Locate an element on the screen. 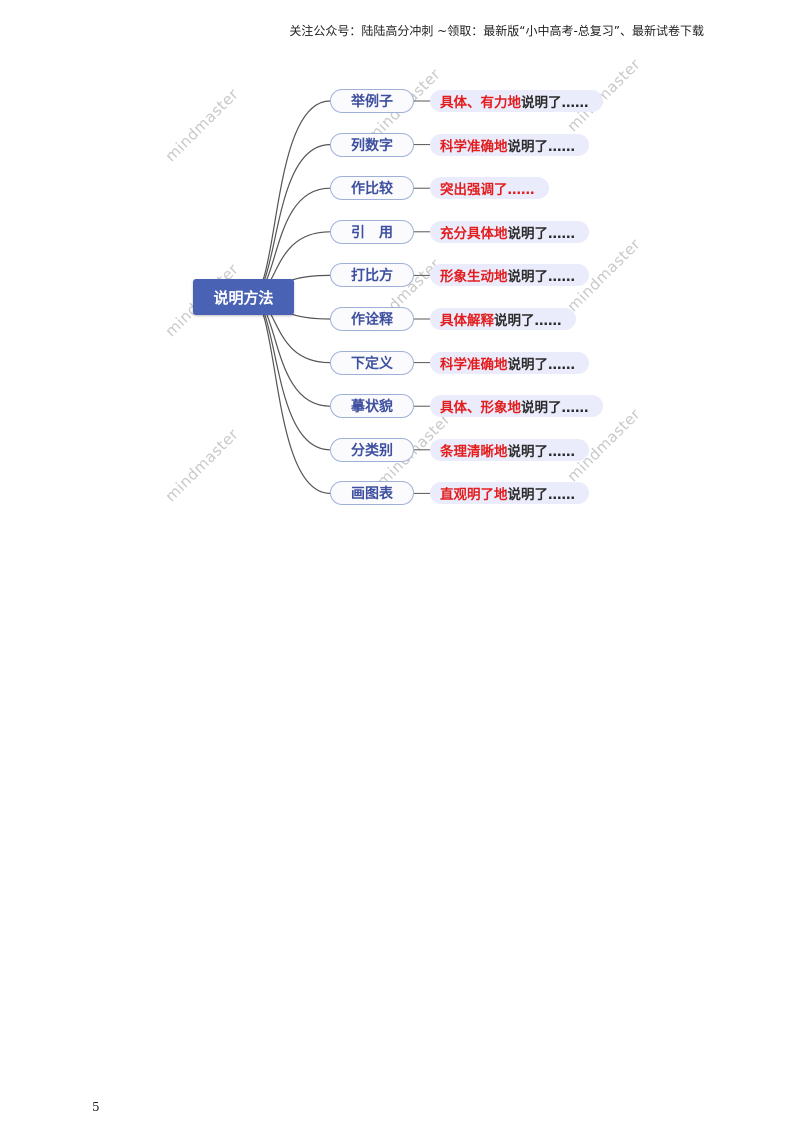  effect-highlight-text: 直观明了地 is located at coordinates (474, 495).